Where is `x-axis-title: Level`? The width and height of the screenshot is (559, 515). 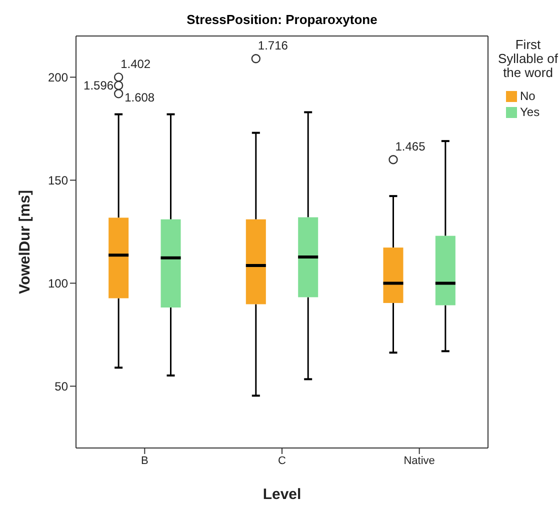 x-axis-title: Level is located at coordinates (282, 494).